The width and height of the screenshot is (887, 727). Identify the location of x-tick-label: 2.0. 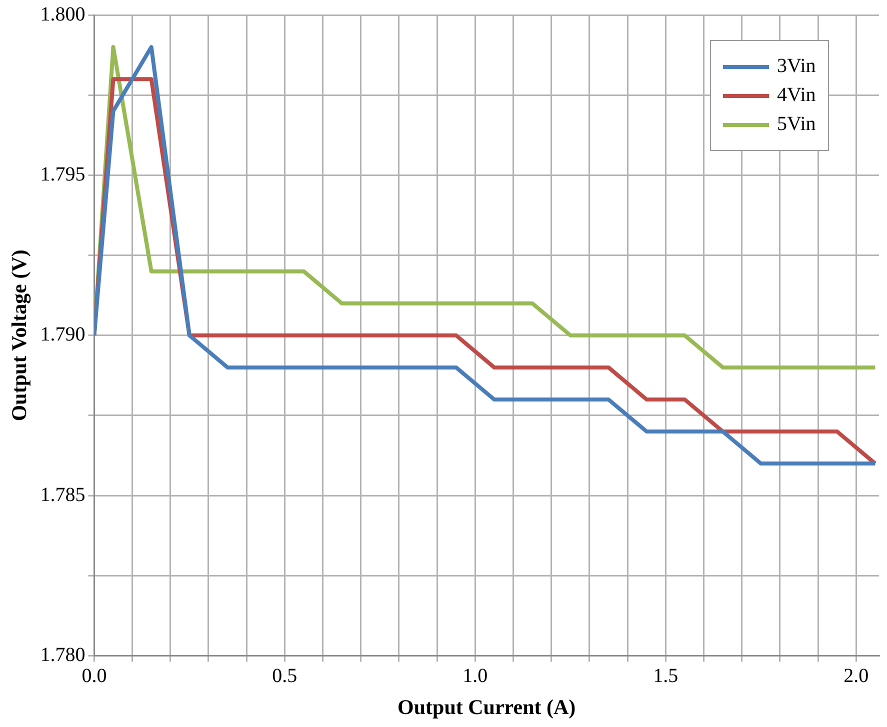
(856, 676).